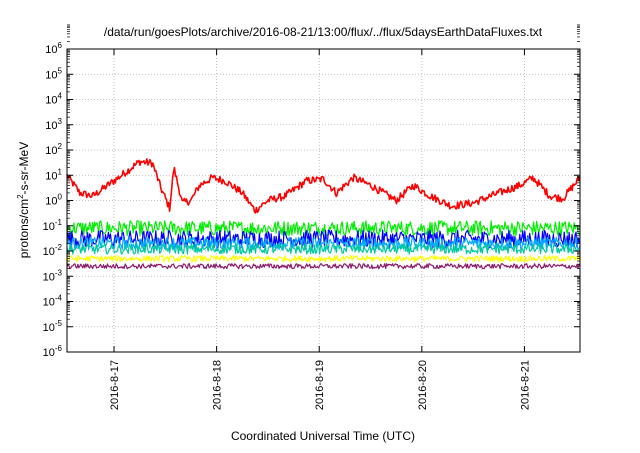 Image resolution: width=640 pixels, height=453 pixels. I want to click on y-tick-label: 10⁻¹, so click(53, 225).